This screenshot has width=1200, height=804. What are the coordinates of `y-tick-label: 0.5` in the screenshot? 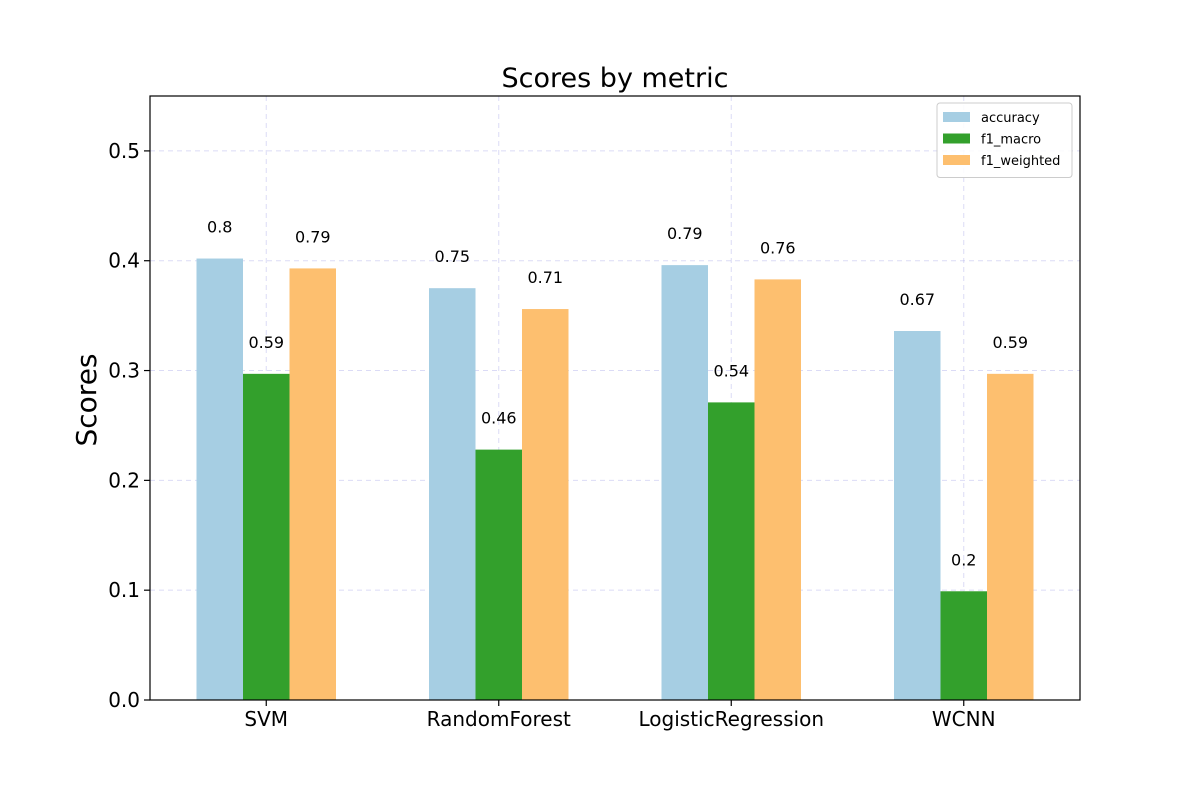 It's located at (124, 151).